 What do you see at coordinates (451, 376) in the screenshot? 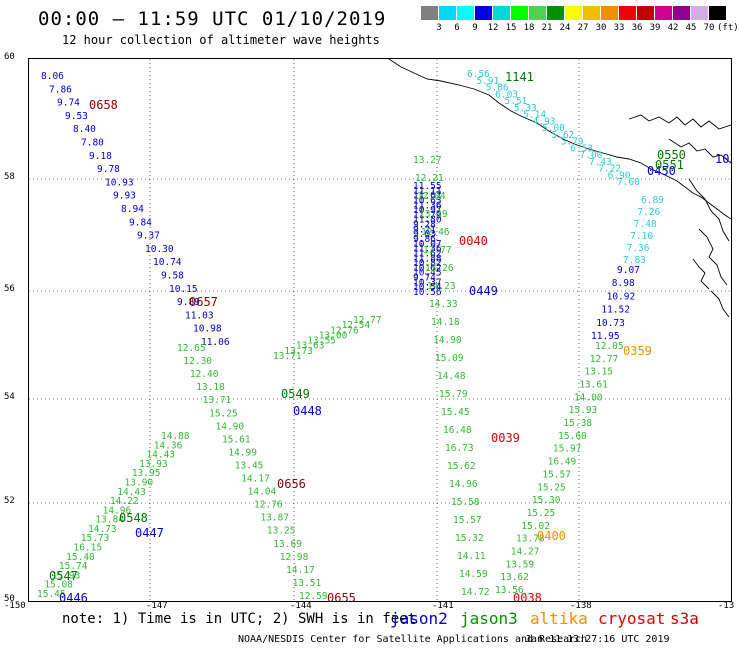
I see `wave-height-value: 14.48` at bounding box center [451, 376].